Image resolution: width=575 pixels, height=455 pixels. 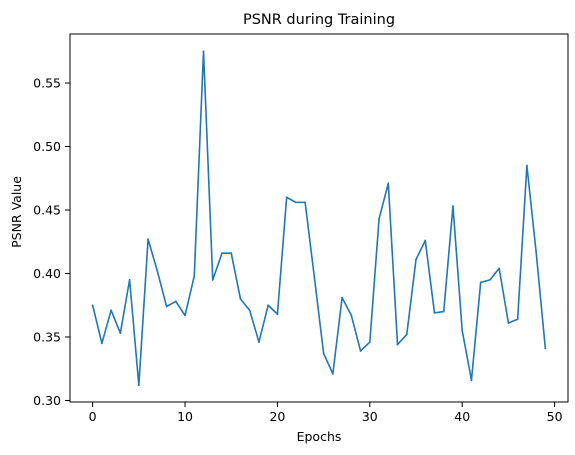 What do you see at coordinates (319, 20) in the screenshot?
I see `chart-title: PSNR during Training` at bounding box center [319, 20].